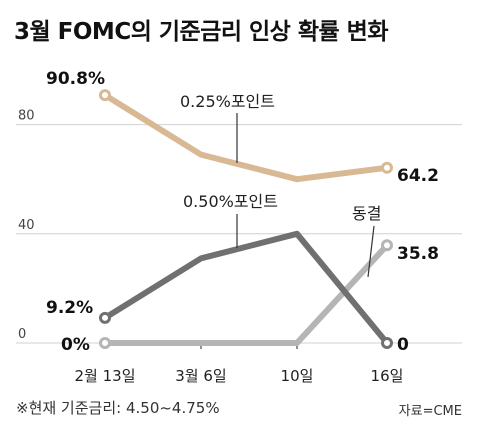 Image resolution: width=480 pixels, height=432 pixels. Describe the element at coordinates (69, 308) in the screenshot. I see `data-label: 9.2%` at that location.